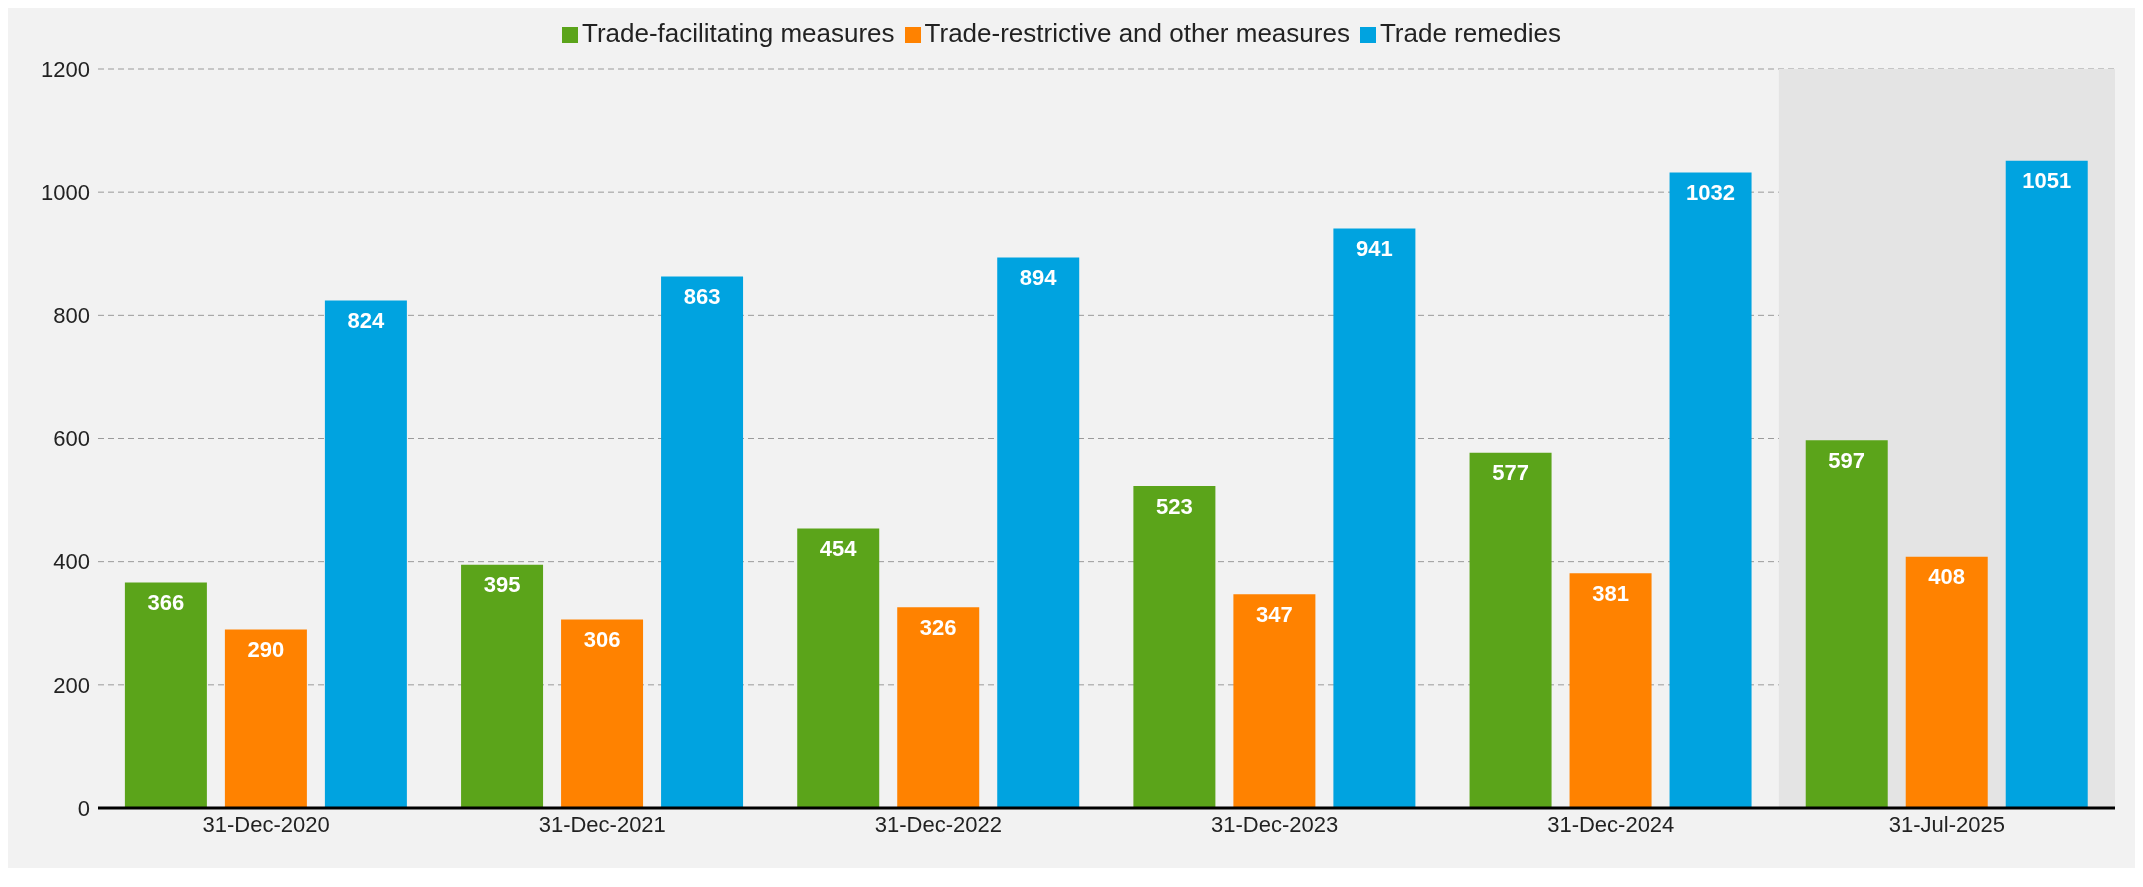 The image size is (2143, 887). What do you see at coordinates (702, 297) in the screenshot?
I see `data-label: 863` at bounding box center [702, 297].